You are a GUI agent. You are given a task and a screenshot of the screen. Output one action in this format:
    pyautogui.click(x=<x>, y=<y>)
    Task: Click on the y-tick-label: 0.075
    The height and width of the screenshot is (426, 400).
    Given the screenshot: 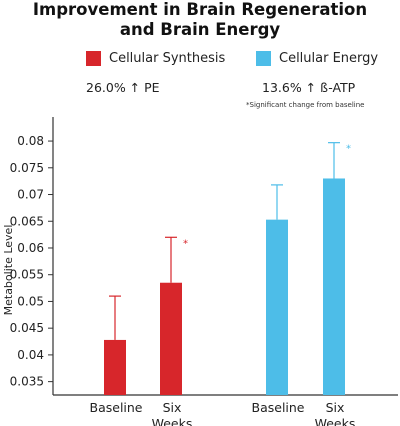 What is the action you would take?
    pyautogui.click(x=27, y=168)
    